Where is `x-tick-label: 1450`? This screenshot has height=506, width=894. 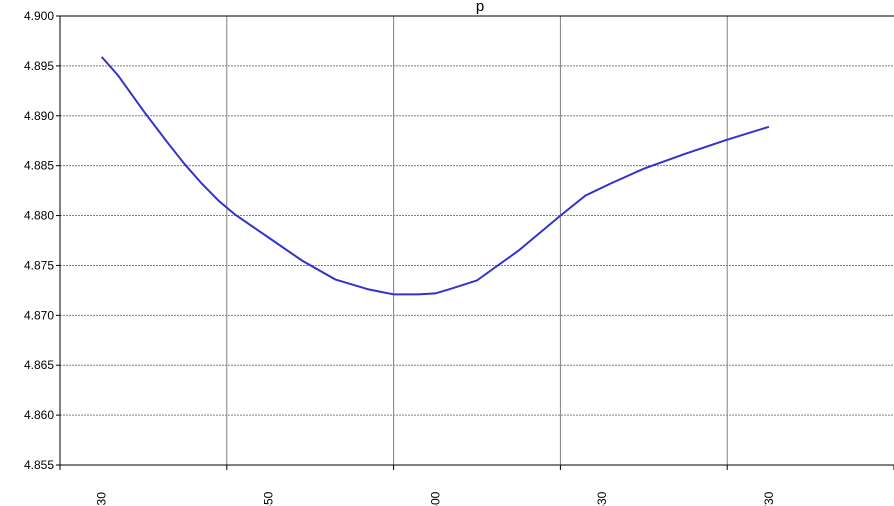 x-tick-label: 1450 is located at coordinates (269, 498).